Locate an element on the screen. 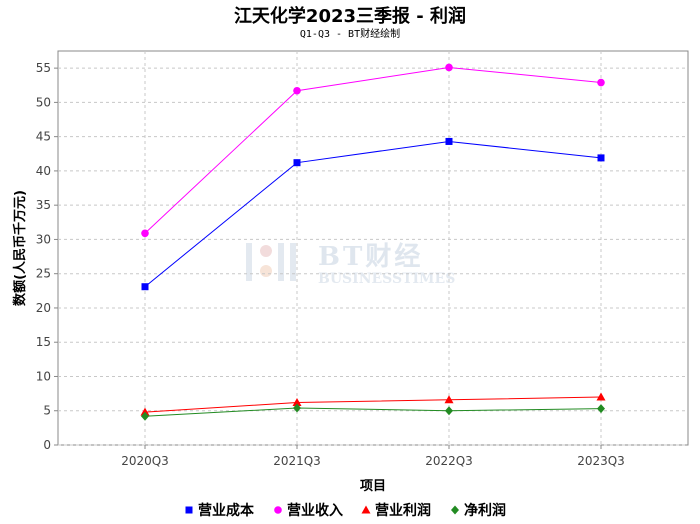 The height and width of the screenshot is (524, 700). legend-item: 营业成本 is located at coordinates (220, 510).